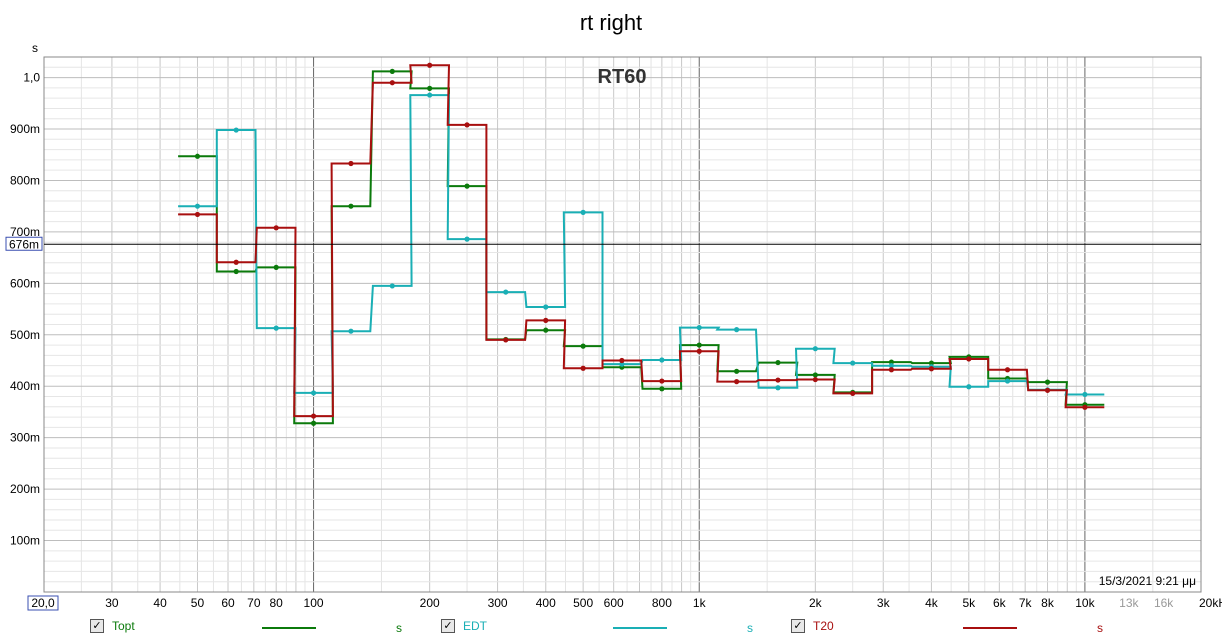 This screenshot has height=642, width=1222. What do you see at coordinates (25, 232) in the screenshot?
I see `y-tick-label: 700m` at bounding box center [25, 232].